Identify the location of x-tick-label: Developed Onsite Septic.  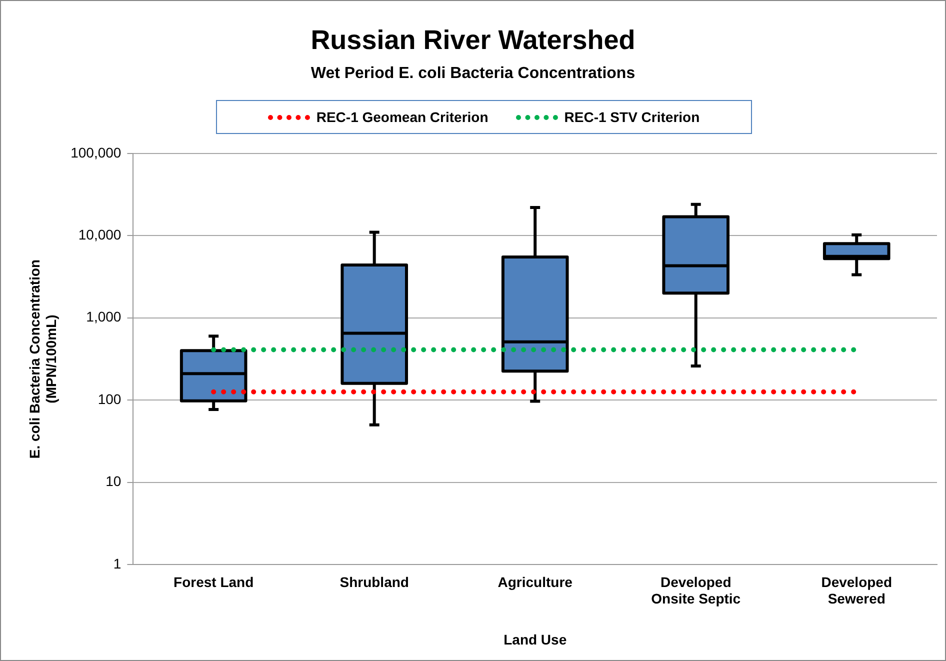
(696, 590).